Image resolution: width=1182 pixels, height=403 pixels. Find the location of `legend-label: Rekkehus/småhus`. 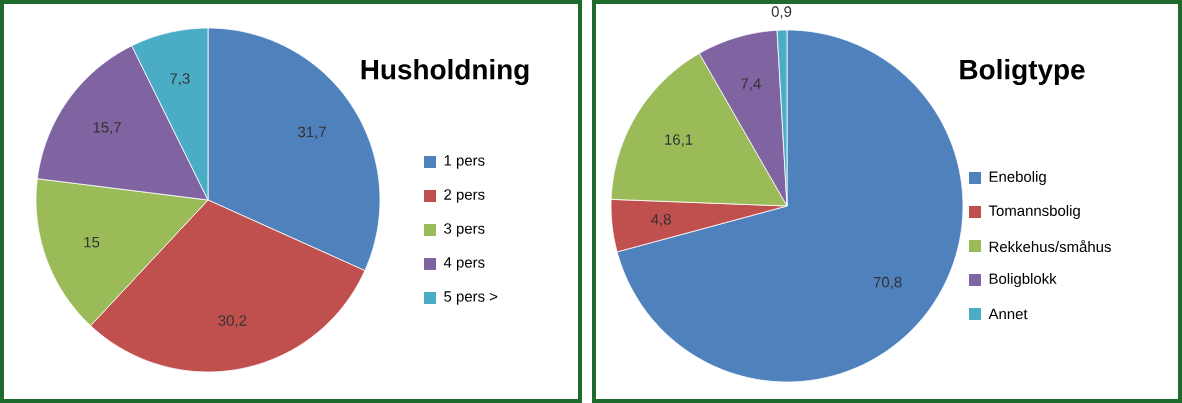

legend-label: Rekkehus/småhus is located at coordinates (1050, 246).